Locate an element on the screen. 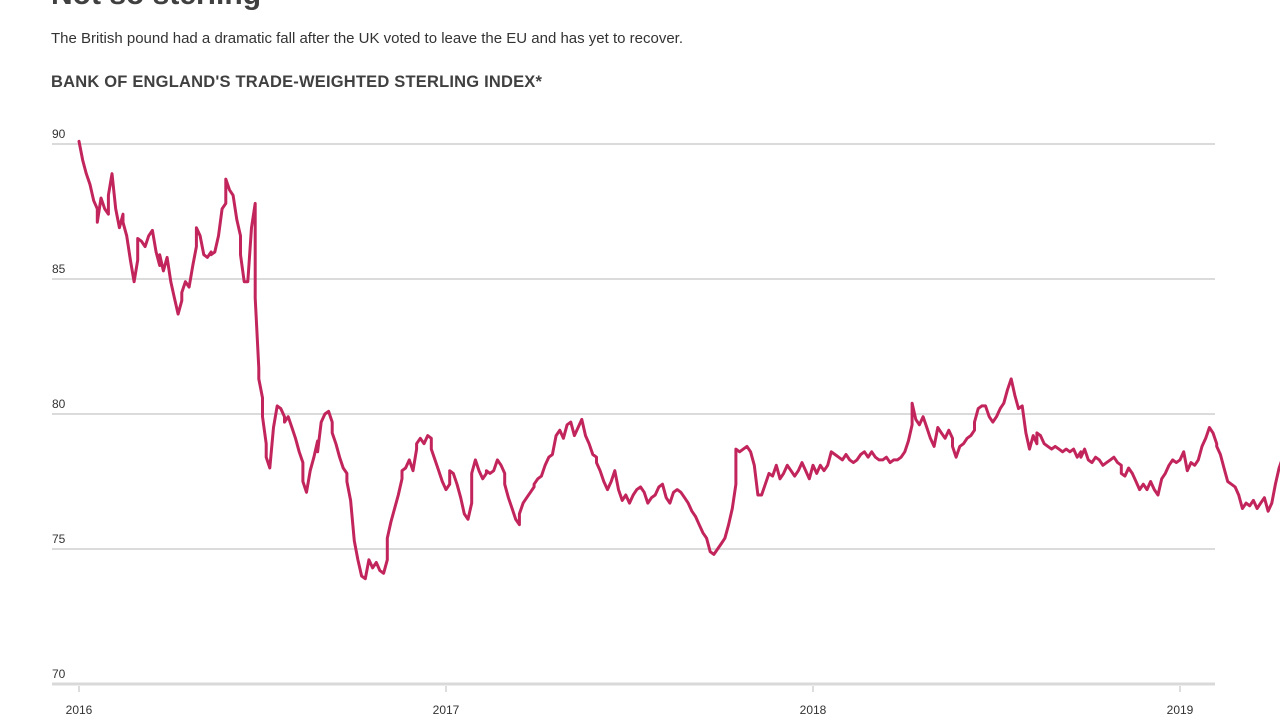 The image size is (1280, 720). y-axis-tick-labels: 70 75 80 85 90 is located at coordinates (59, 404).